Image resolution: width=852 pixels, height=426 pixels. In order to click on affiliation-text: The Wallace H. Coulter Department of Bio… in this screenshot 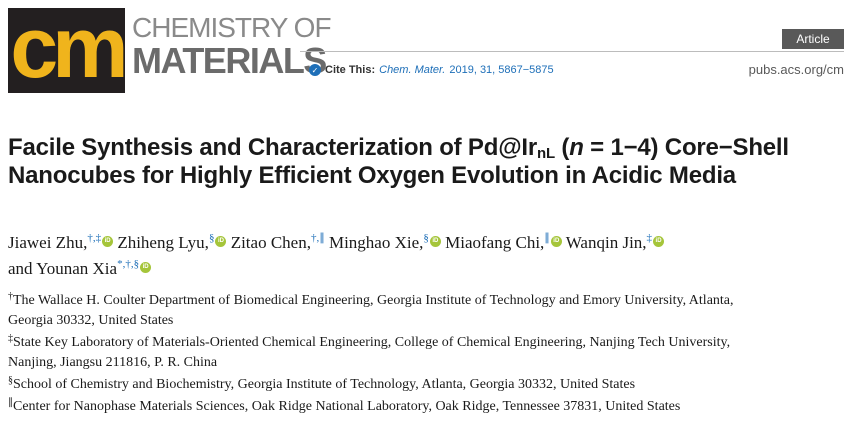, I will do `click(373, 300)`.